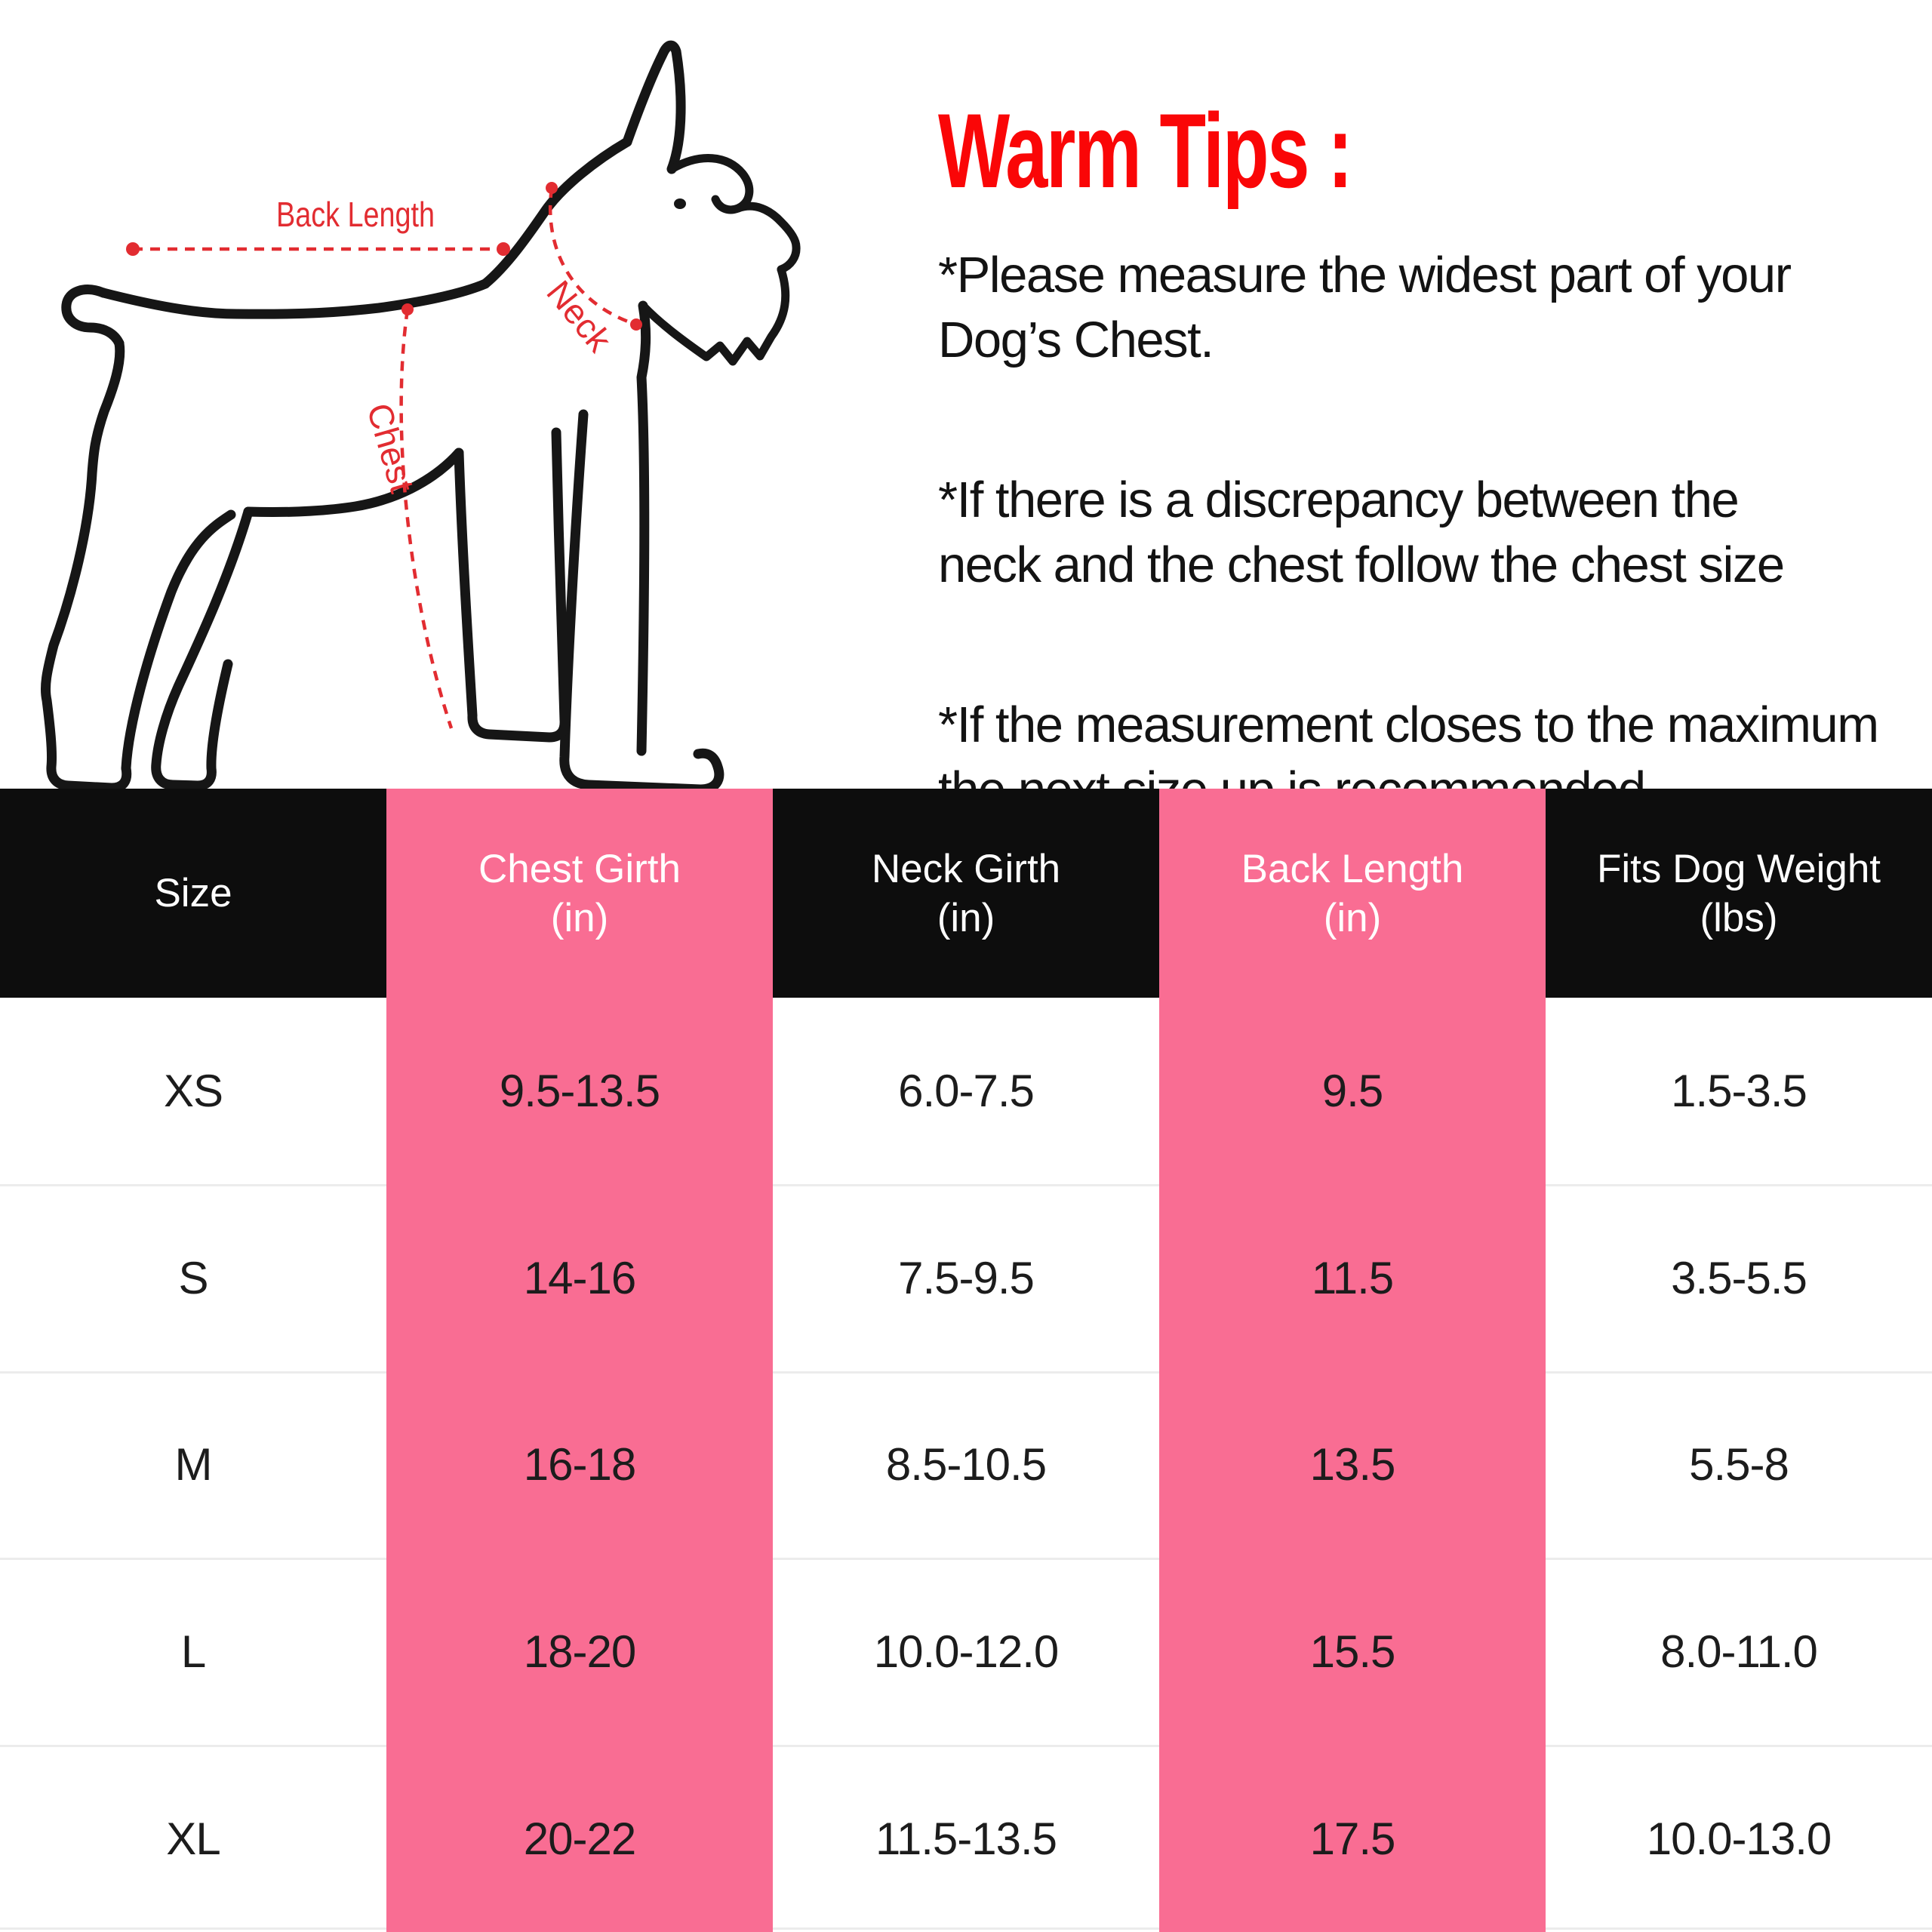  Describe the element at coordinates (767, 238) in the screenshot. I see `dog-head-profile` at that location.